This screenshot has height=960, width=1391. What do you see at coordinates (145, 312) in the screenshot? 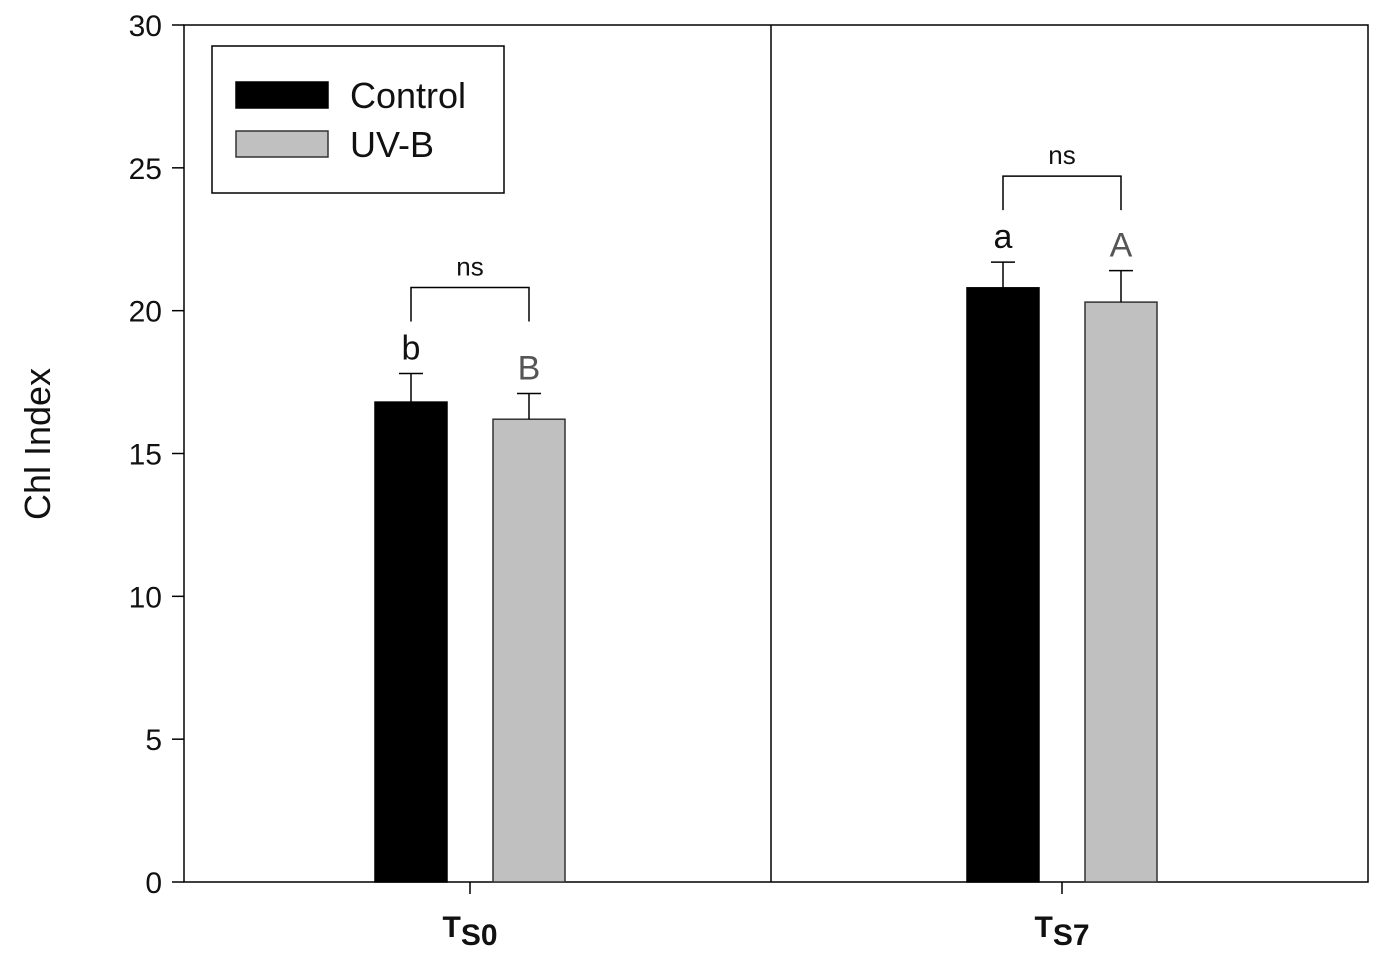
I see `y-tick-label: 20` at bounding box center [145, 312].